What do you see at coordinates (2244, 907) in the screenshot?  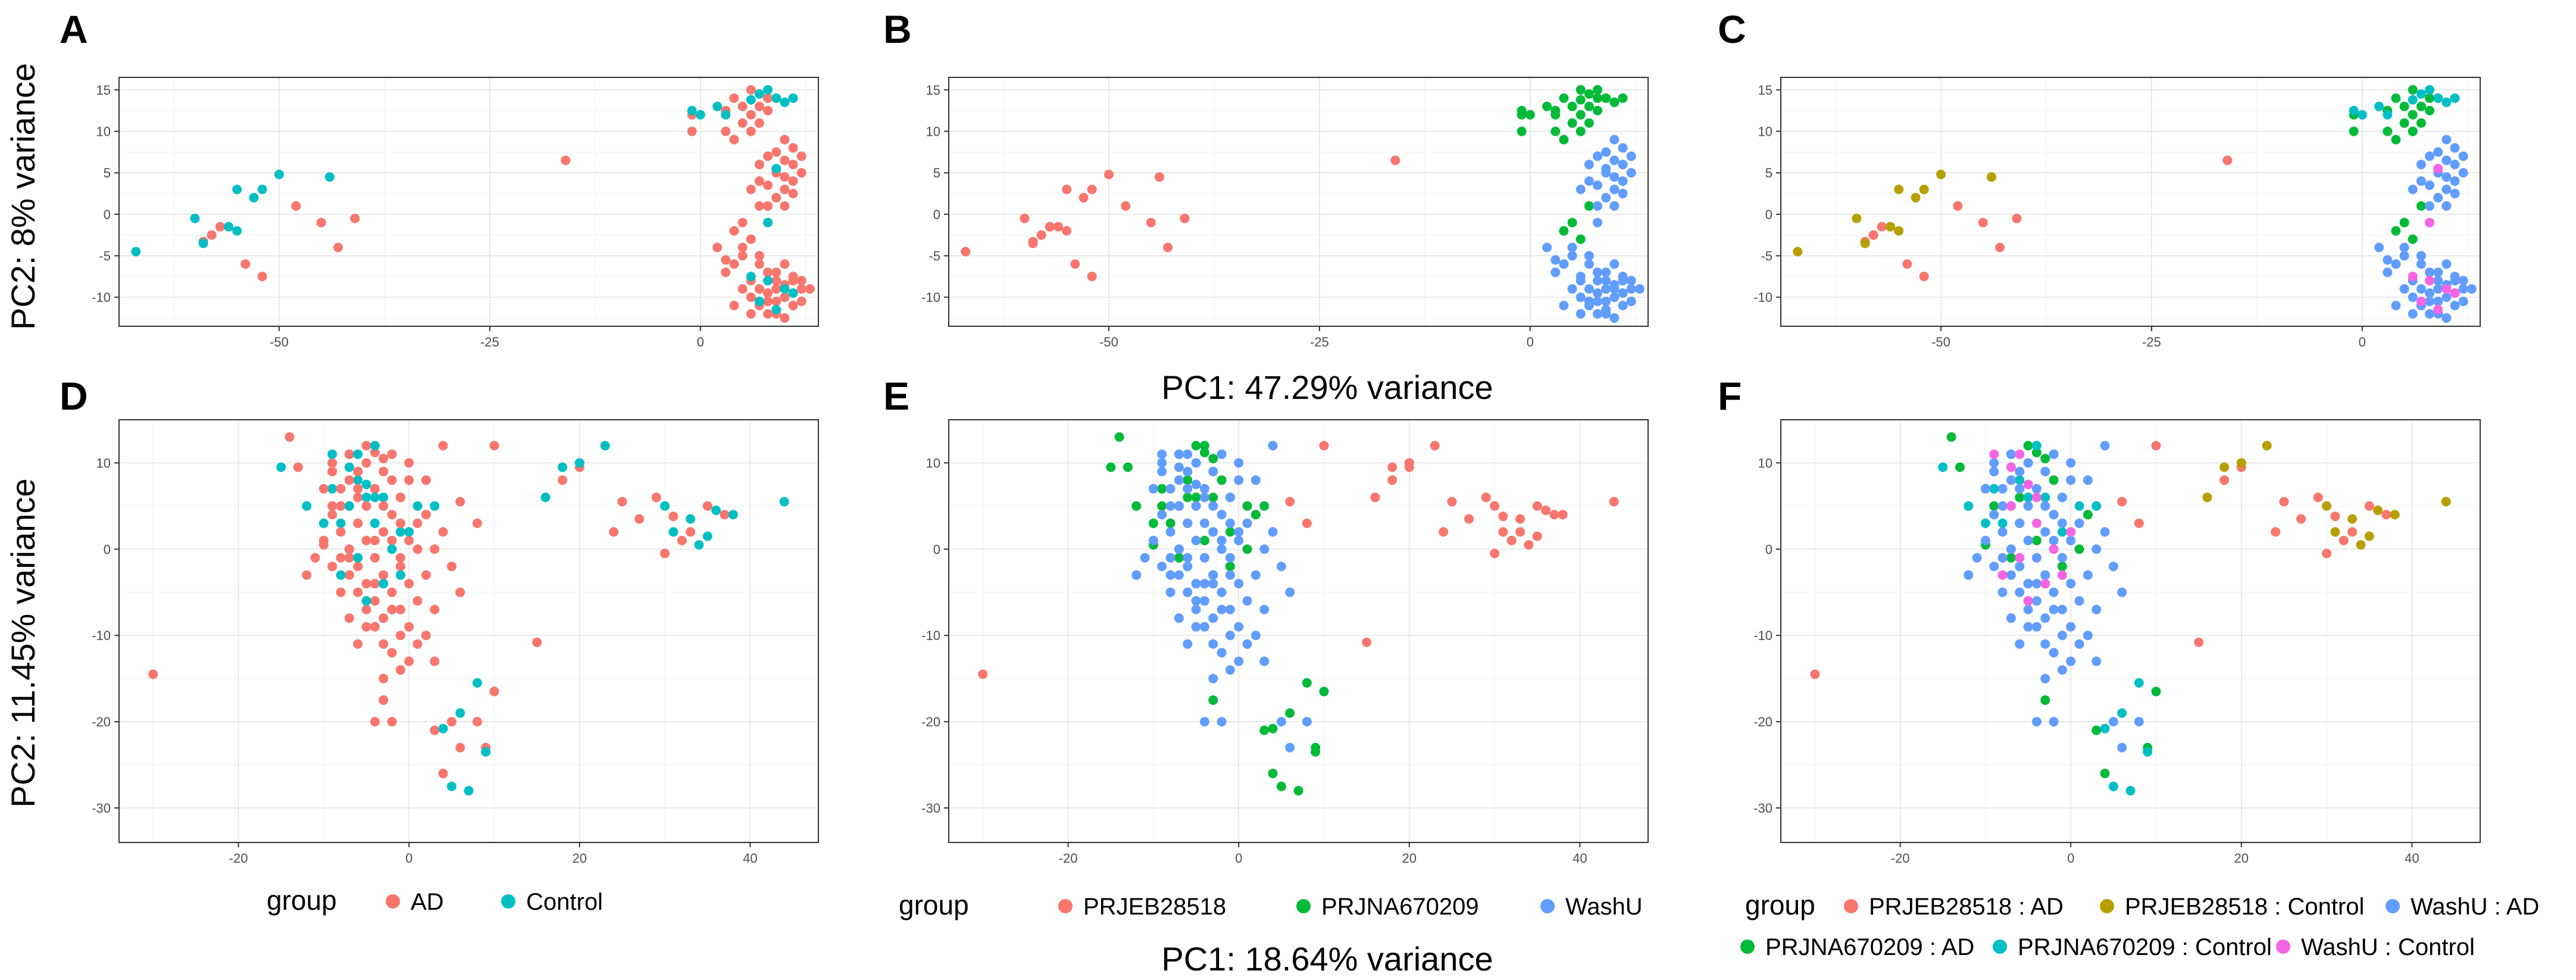 I see `legend-label: PRJEB28518 : Control` at bounding box center [2244, 907].